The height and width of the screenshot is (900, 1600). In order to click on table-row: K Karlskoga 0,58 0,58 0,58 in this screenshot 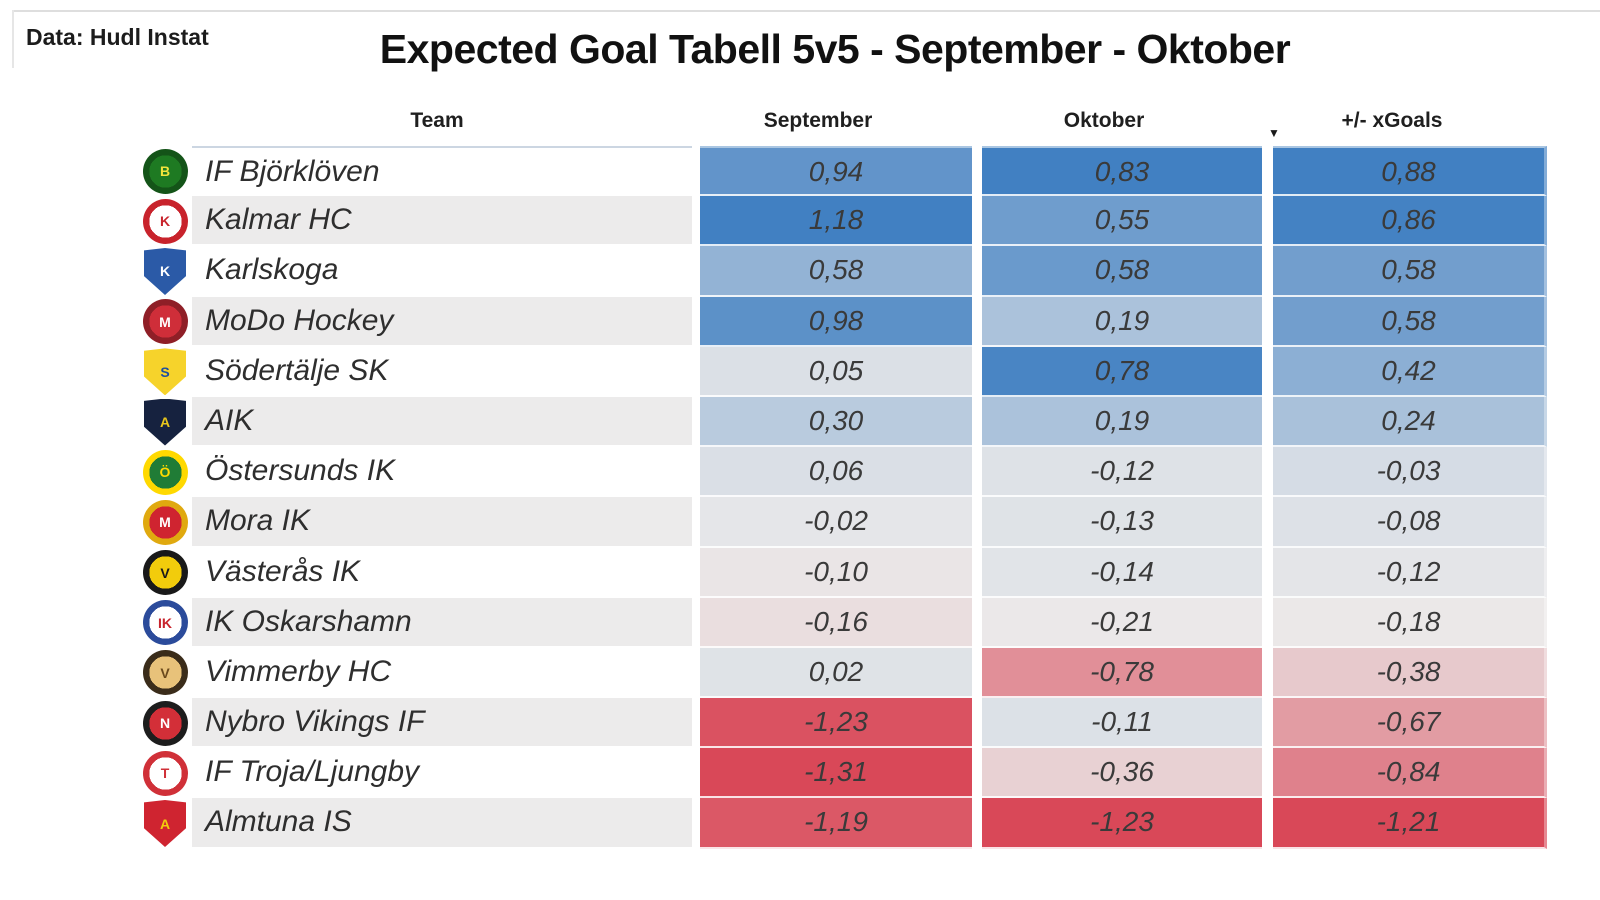, I will do `click(844, 271)`.